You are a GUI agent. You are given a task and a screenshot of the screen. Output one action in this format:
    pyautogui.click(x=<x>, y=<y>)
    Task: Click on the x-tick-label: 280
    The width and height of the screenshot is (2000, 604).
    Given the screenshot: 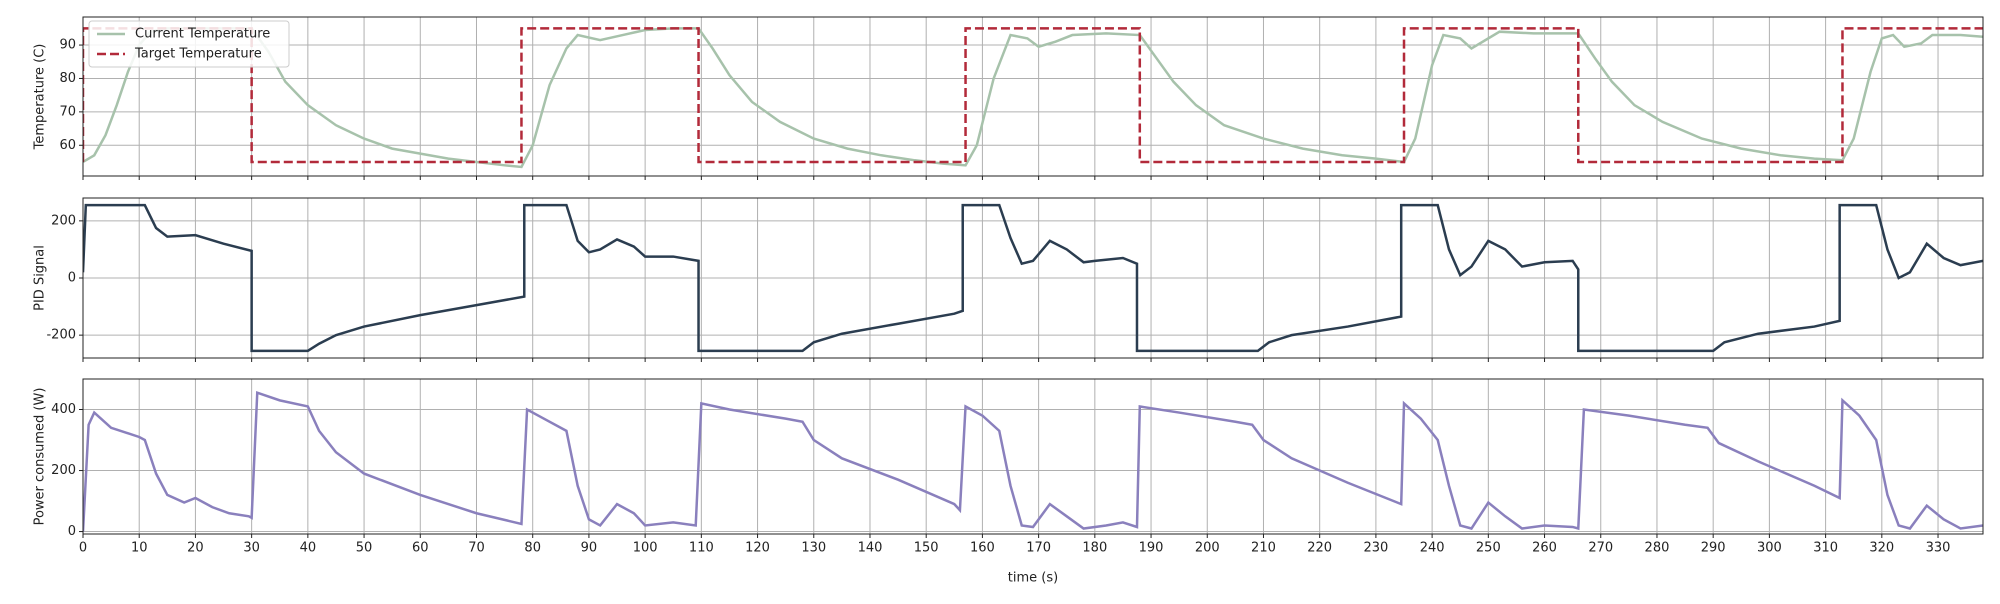 What is the action you would take?
    pyautogui.click(x=1657, y=548)
    